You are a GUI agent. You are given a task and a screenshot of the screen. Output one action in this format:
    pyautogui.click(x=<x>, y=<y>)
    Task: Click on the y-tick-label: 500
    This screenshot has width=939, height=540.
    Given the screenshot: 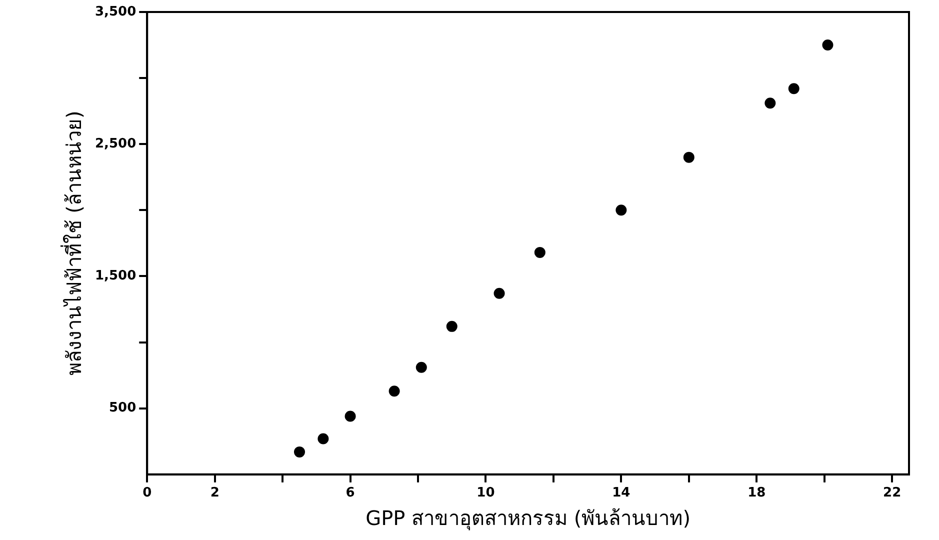 What is the action you would take?
    pyautogui.click(x=122, y=408)
    